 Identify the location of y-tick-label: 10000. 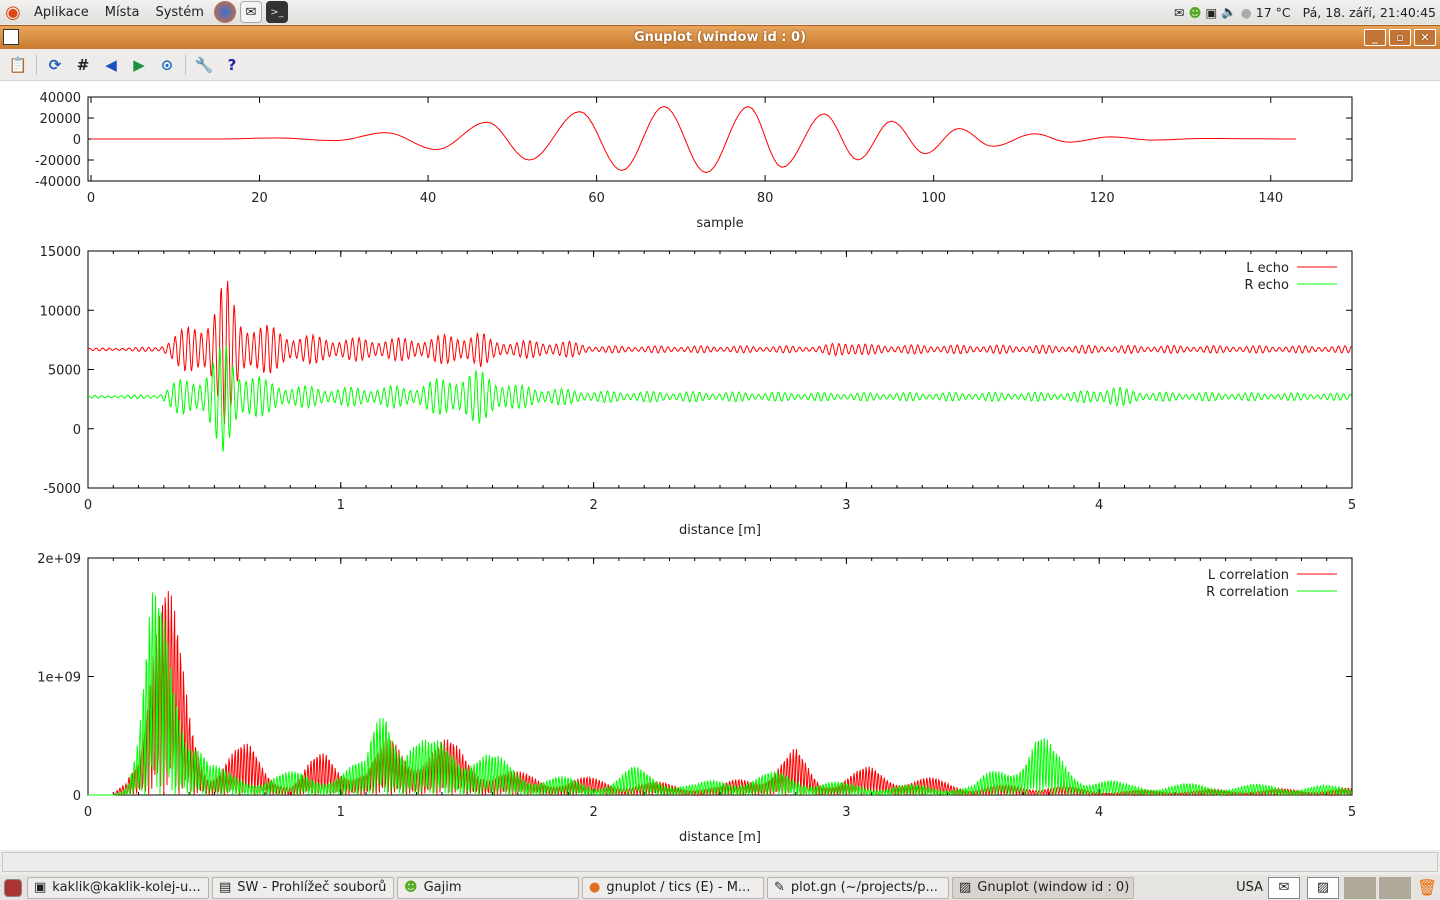
(60, 311).